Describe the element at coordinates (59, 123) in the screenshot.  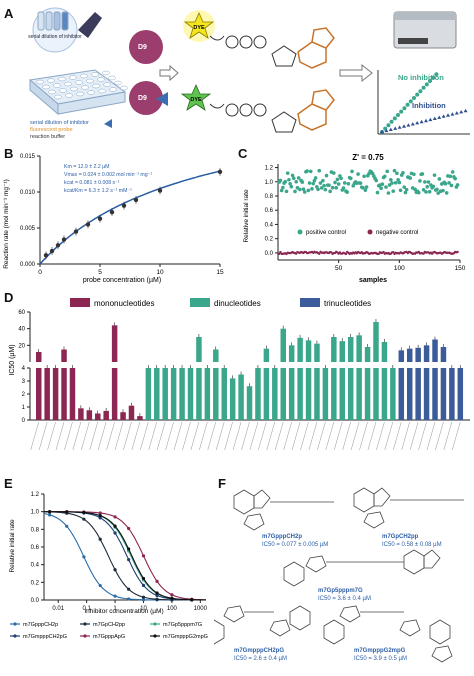
I see `legend-a-item-1: serial dilution of inhibitor` at that location.